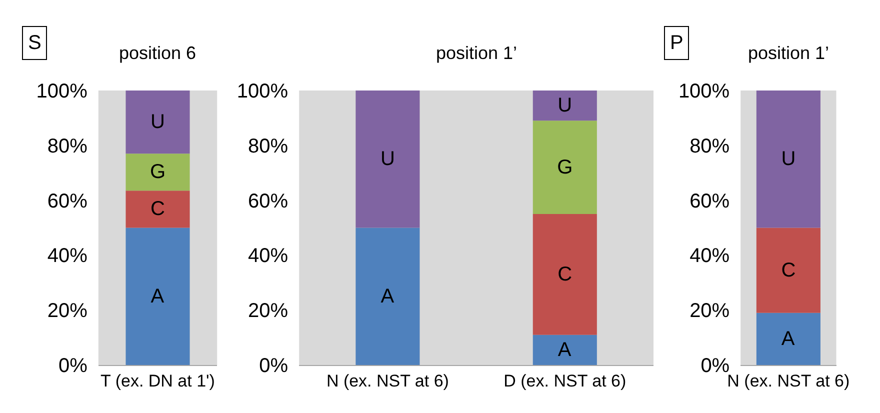  What do you see at coordinates (157, 380) in the screenshot?
I see `x-tick-label: T (ex. DN at 1')` at bounding box center [157, 380].